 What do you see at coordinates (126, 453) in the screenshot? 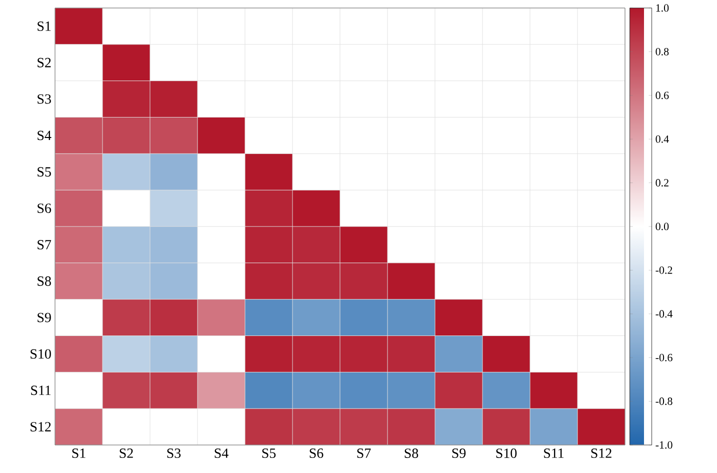
I see `x-tick-label: S2` at bounding box center [126, 453].